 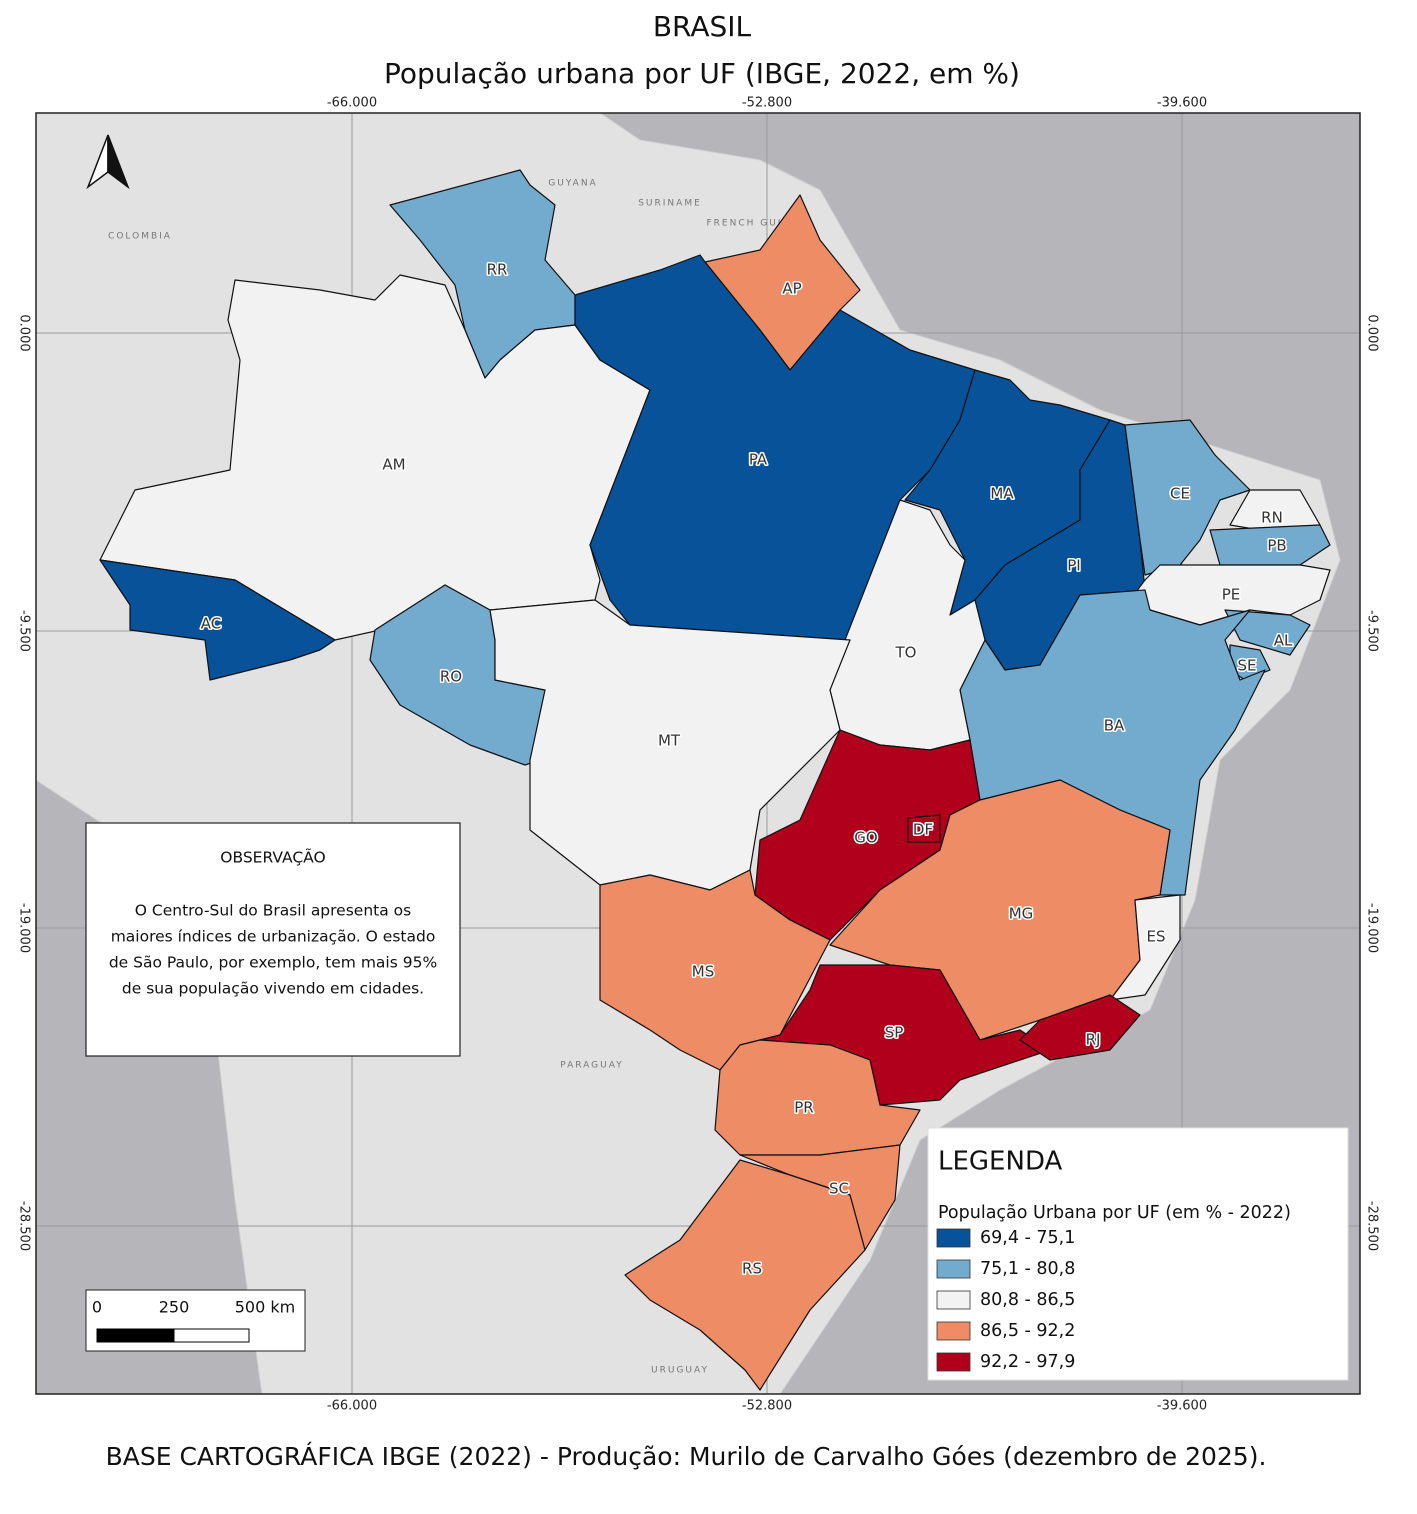 I want to click on state-label: AM, so click(x=393, y=465).